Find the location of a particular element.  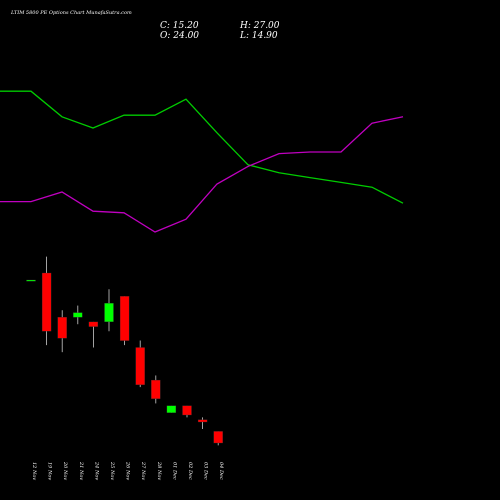

x-tick-label: 01 Dec is located at coordinates (174, 471).